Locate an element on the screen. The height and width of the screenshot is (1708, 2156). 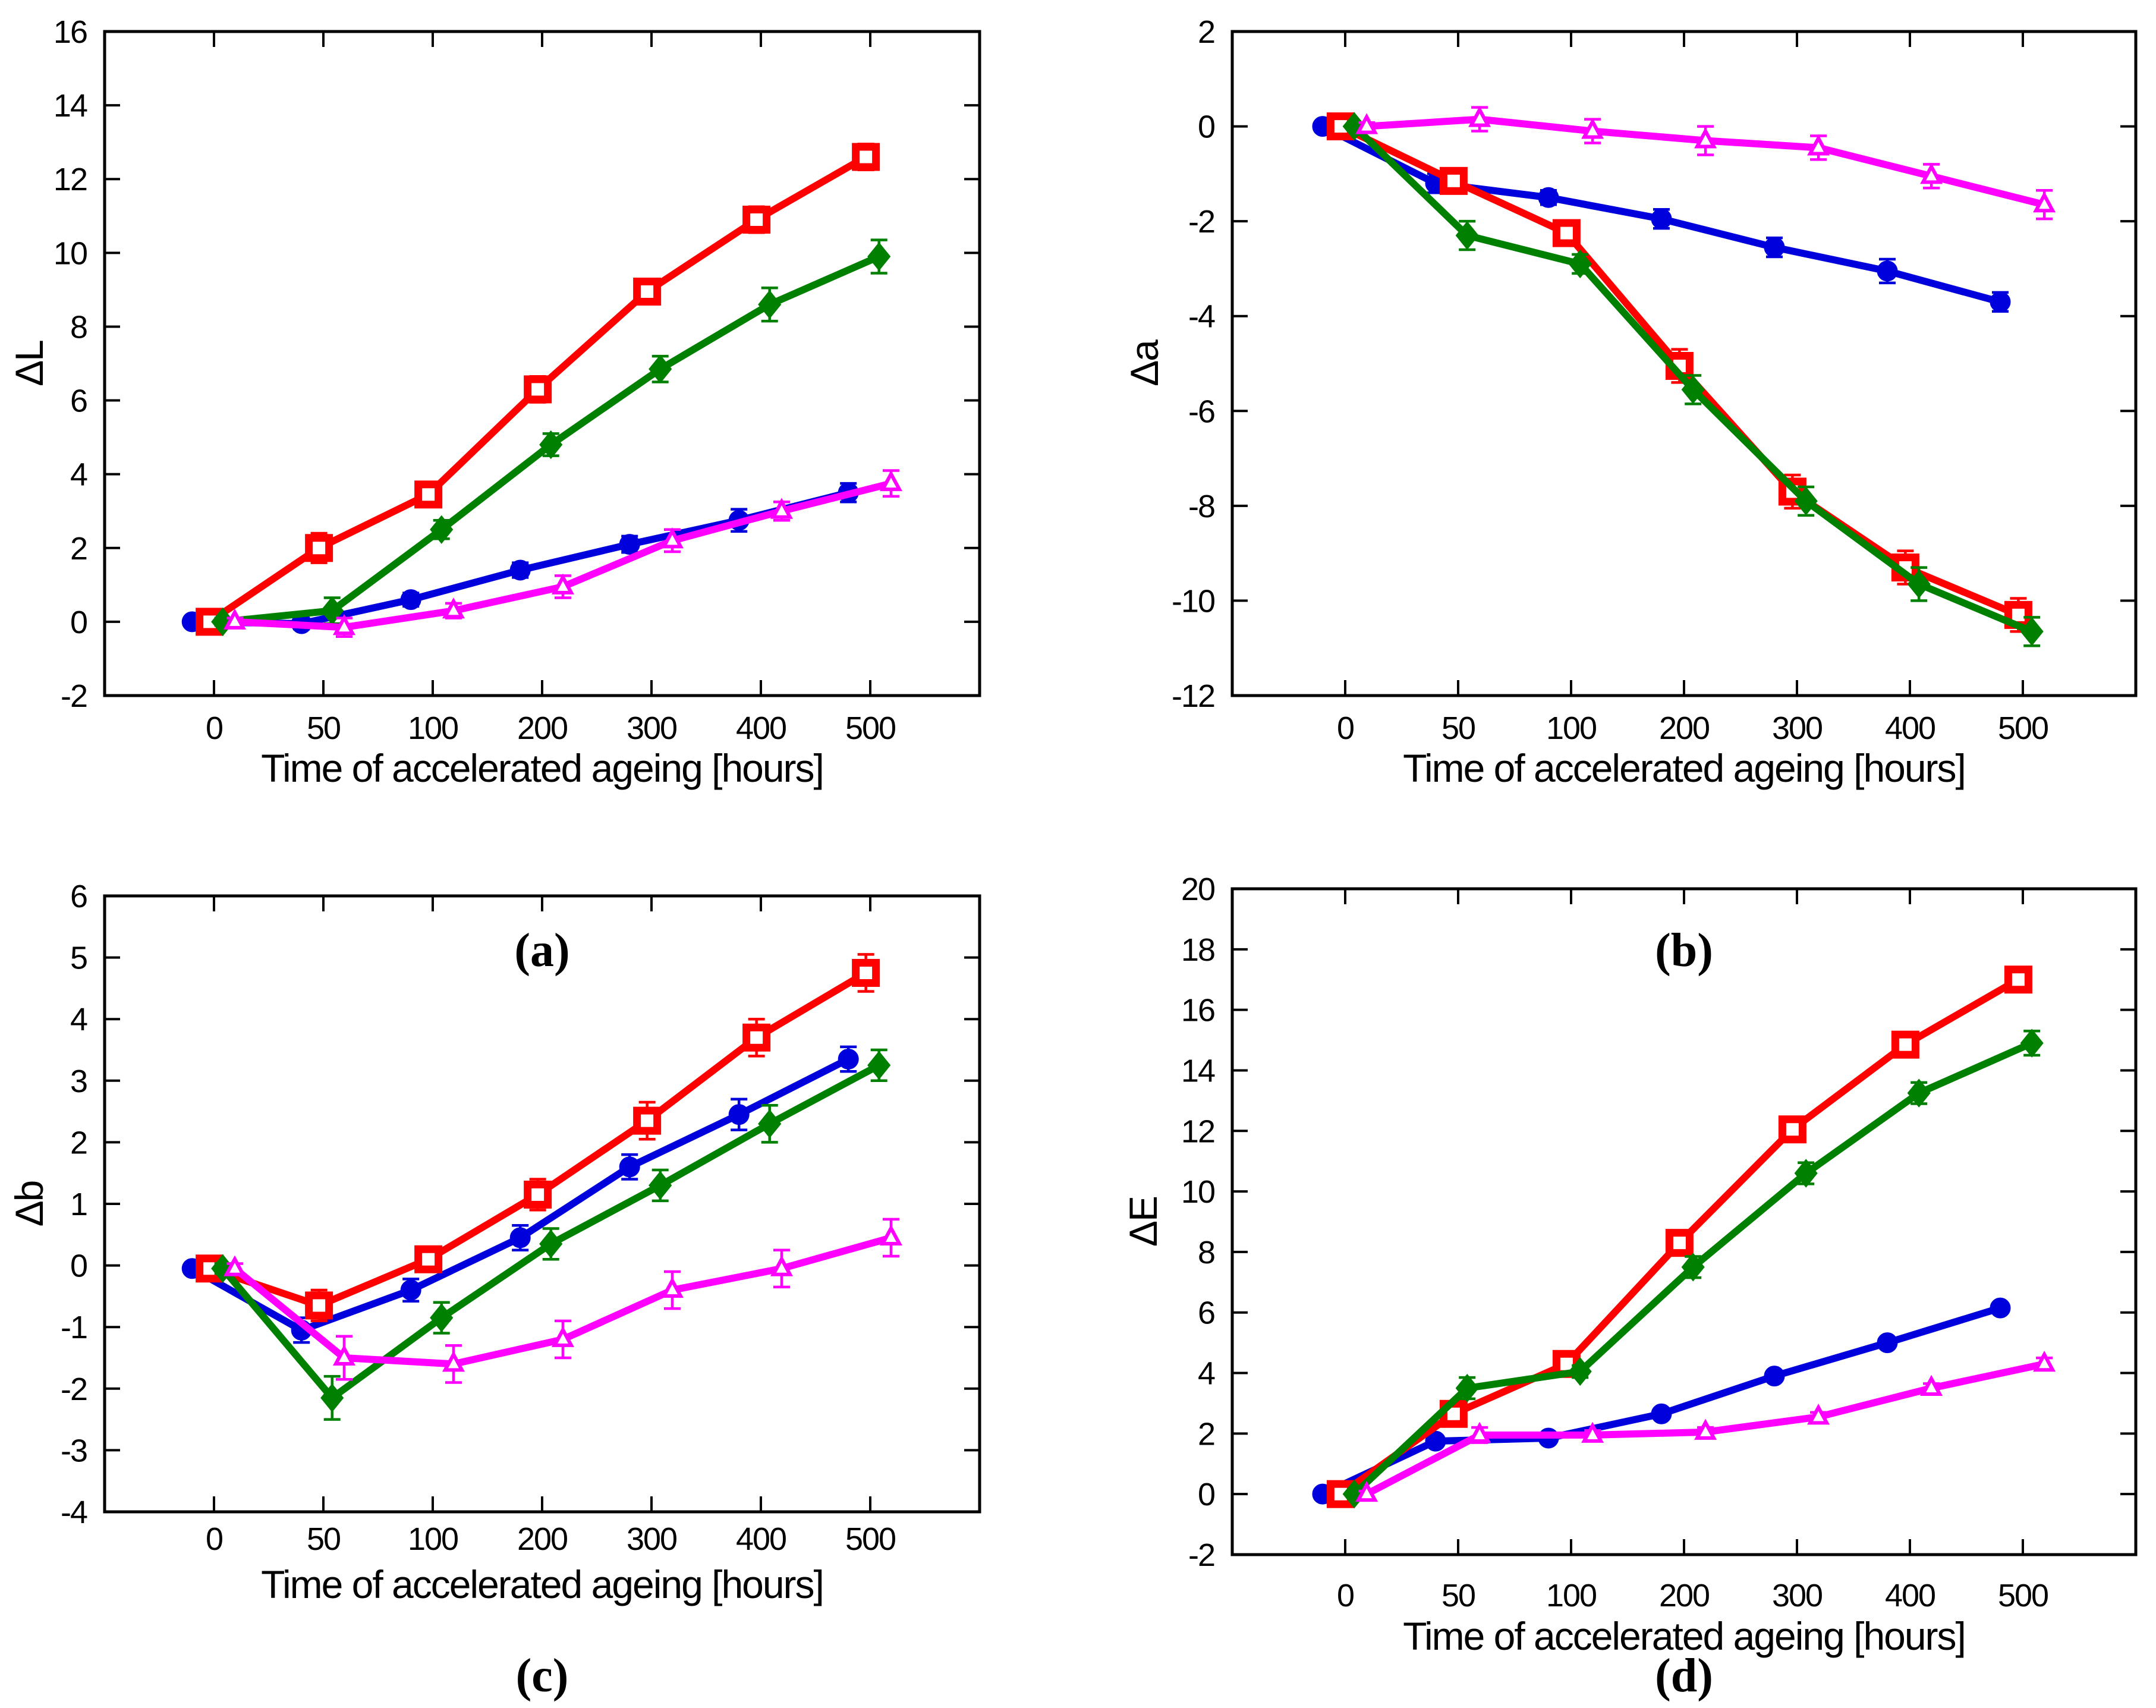
y-tick-label: 12 is located at coordinates (70, 179).